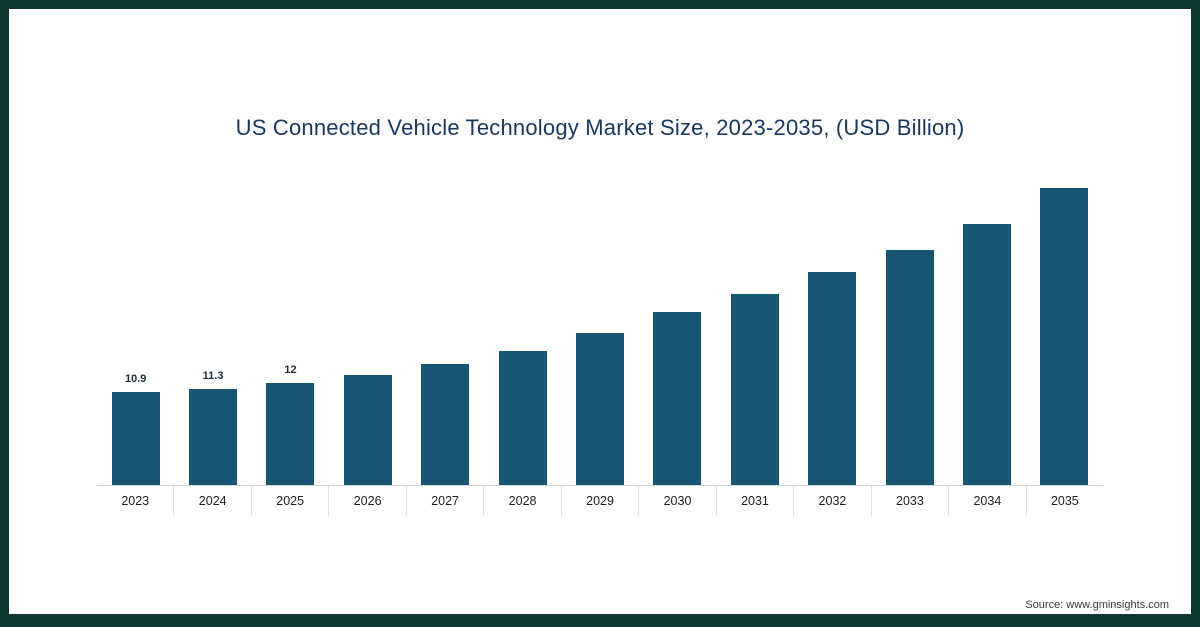  Describe the element at coordinates (754, 389) in the screenshot. I see `bar-2031` at that location.